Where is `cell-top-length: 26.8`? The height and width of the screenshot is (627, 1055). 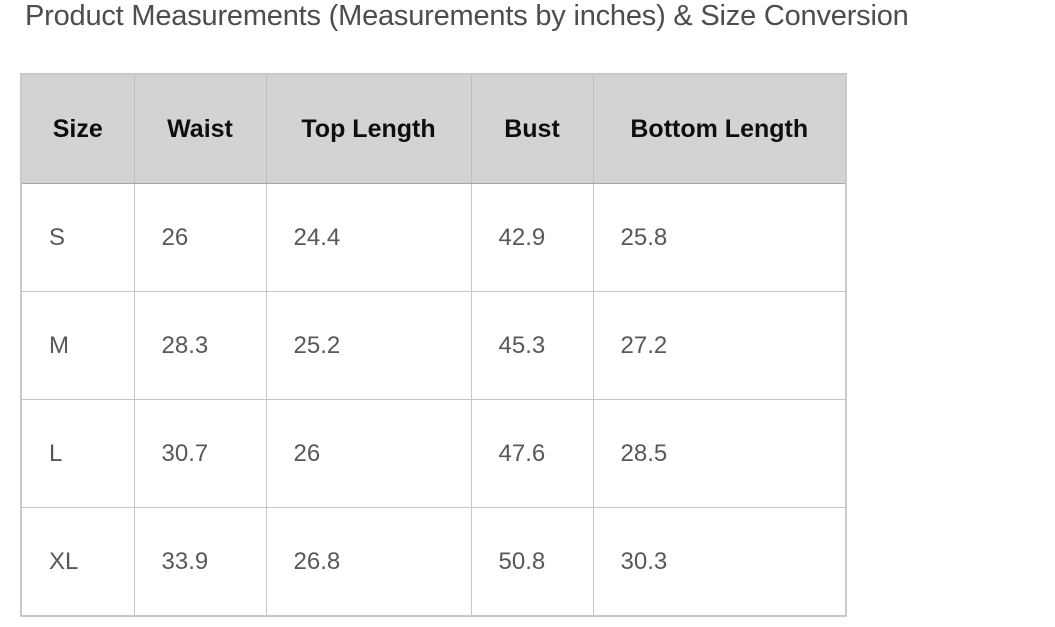 cell-top-length: 26.8 is located at coordinates (368, 562).